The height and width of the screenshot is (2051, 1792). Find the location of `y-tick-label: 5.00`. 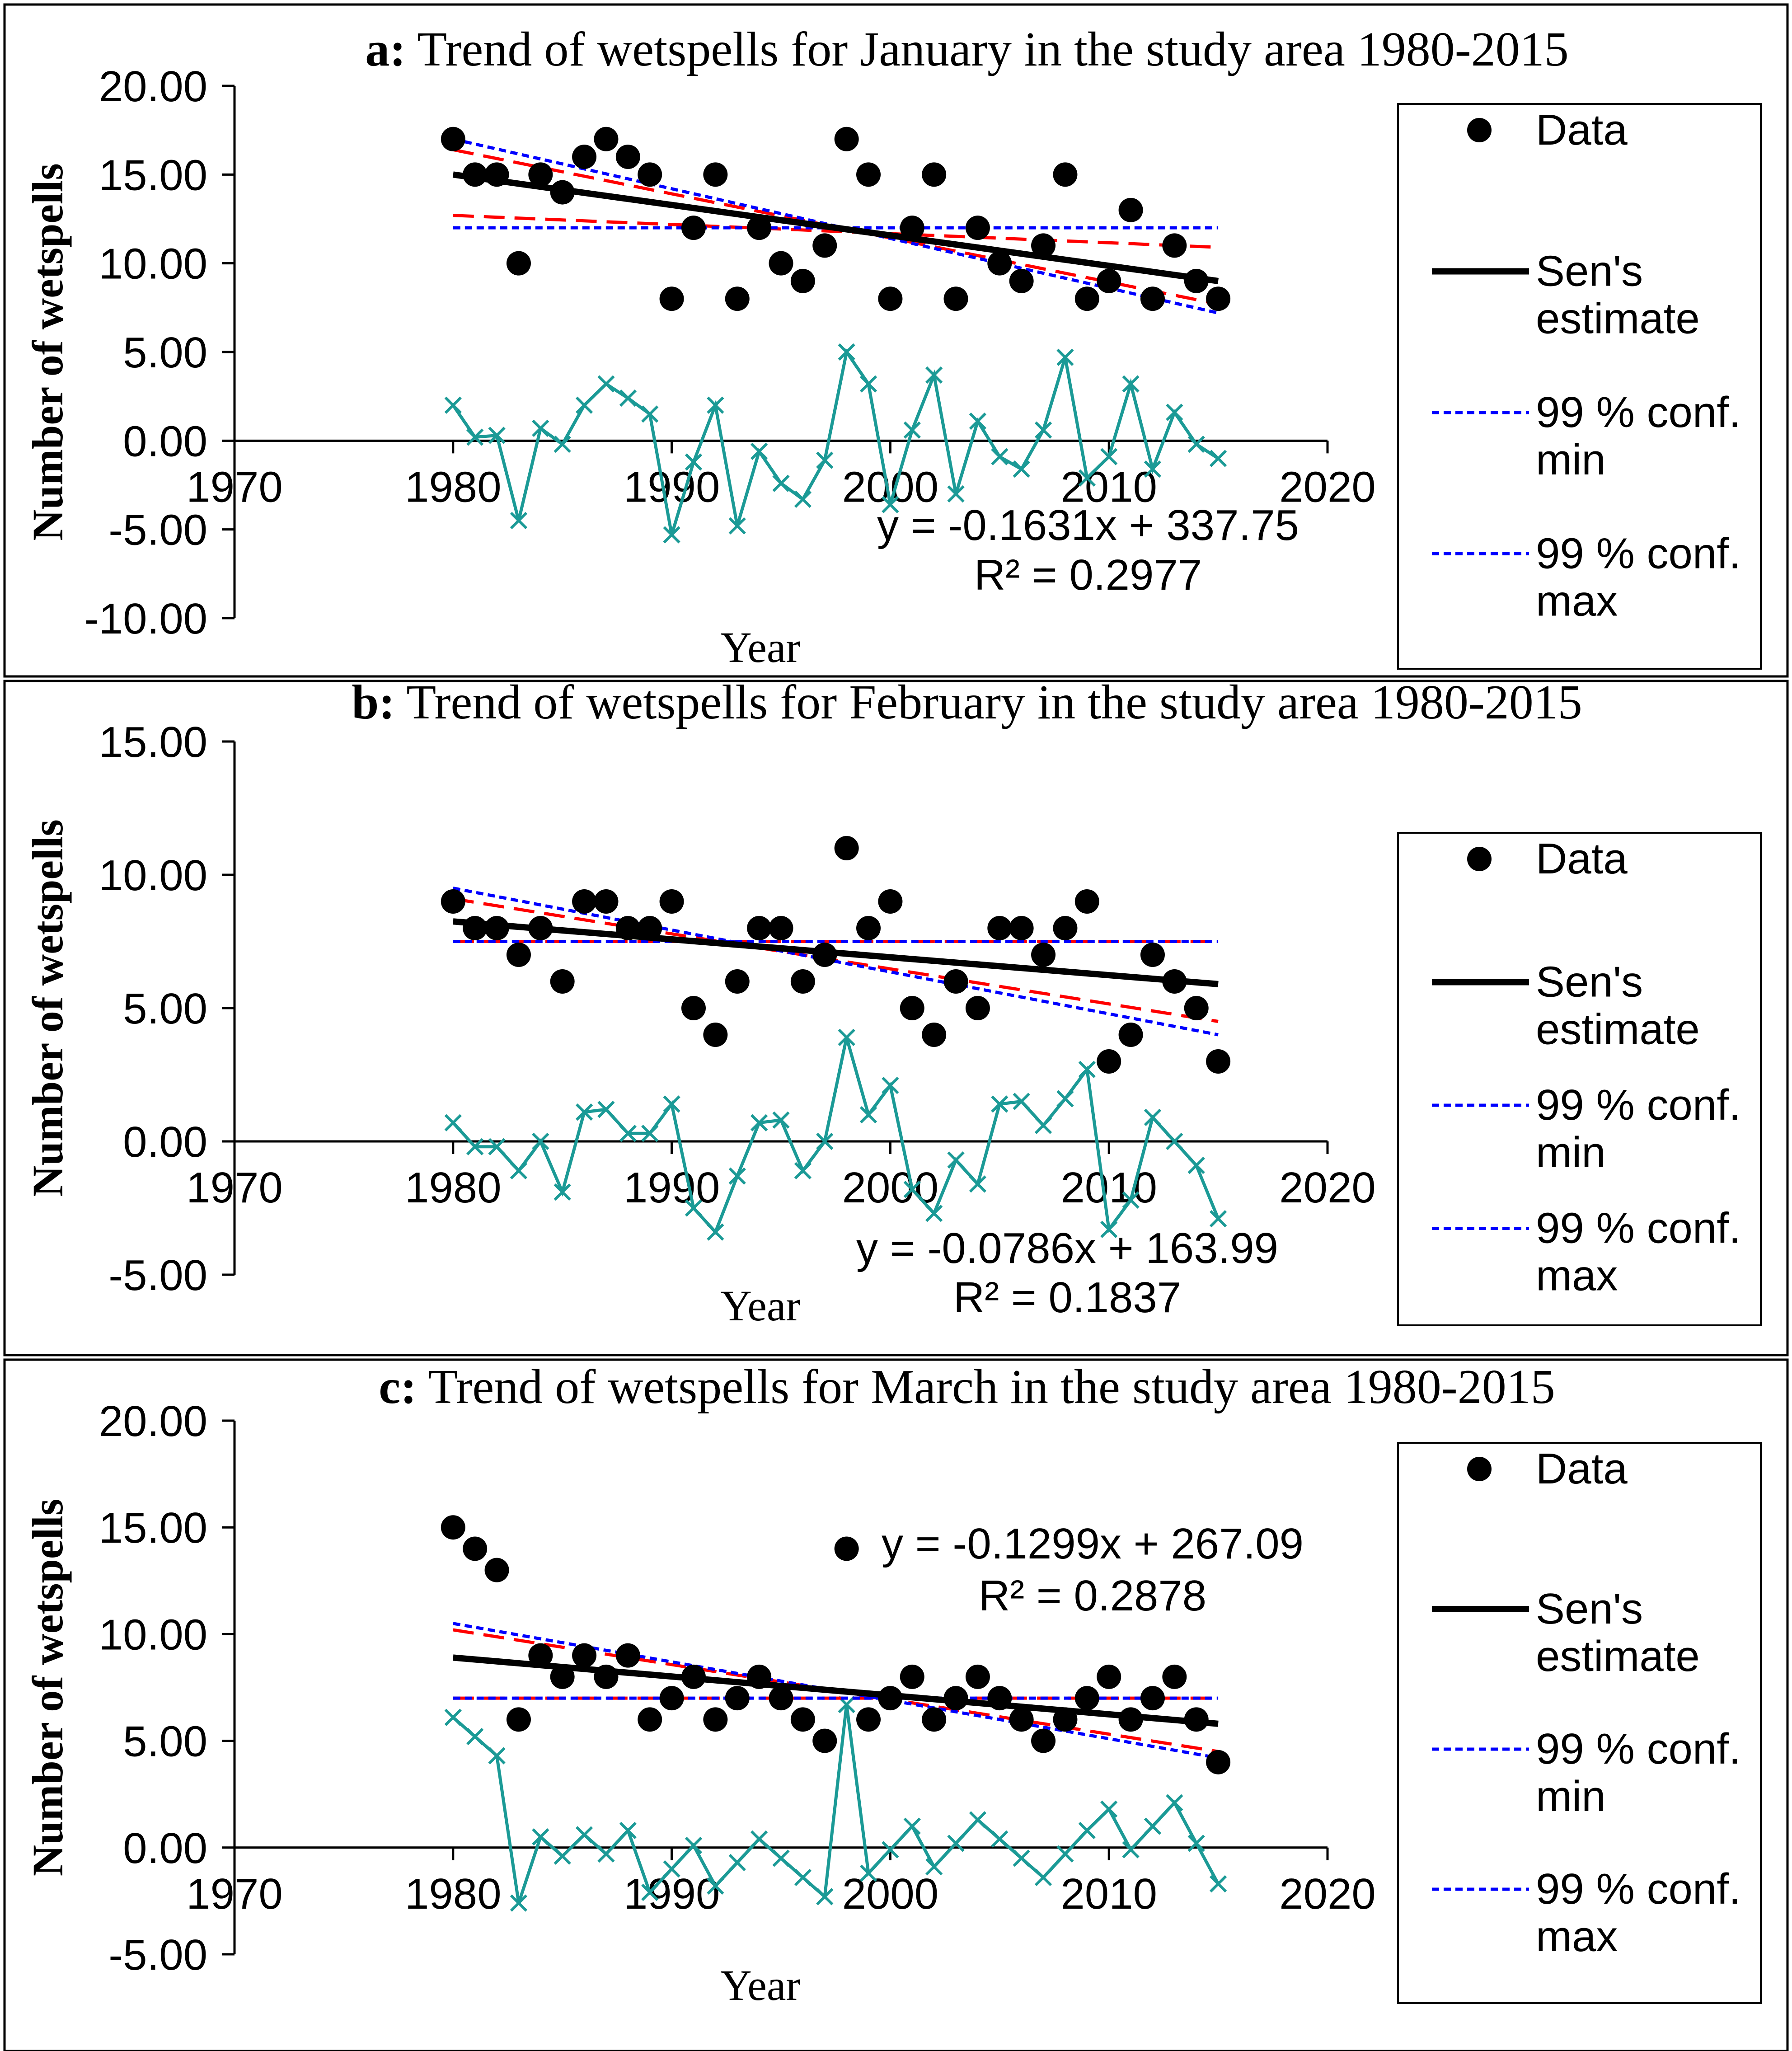

y-tick-label: 5.00 is located at coordinates (165, 1742).